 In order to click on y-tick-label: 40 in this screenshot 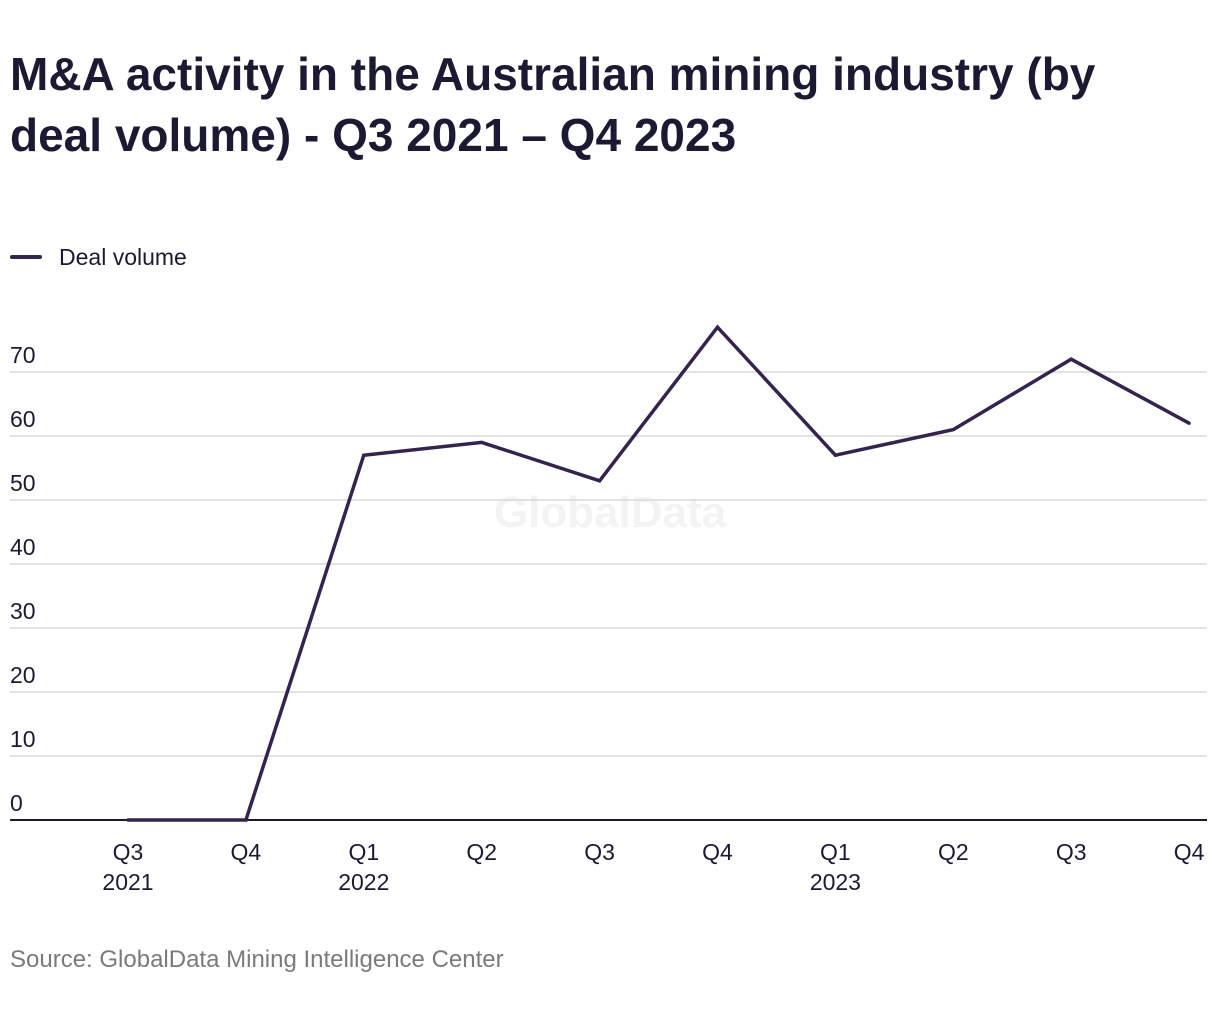, I will do `click(23, 547)`.